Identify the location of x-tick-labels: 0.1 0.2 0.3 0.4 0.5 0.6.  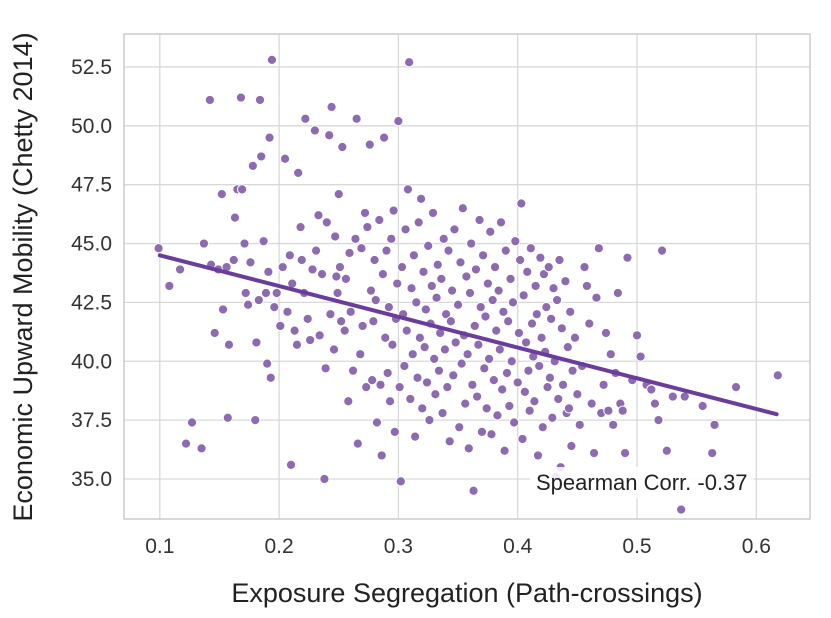
(458, 546).